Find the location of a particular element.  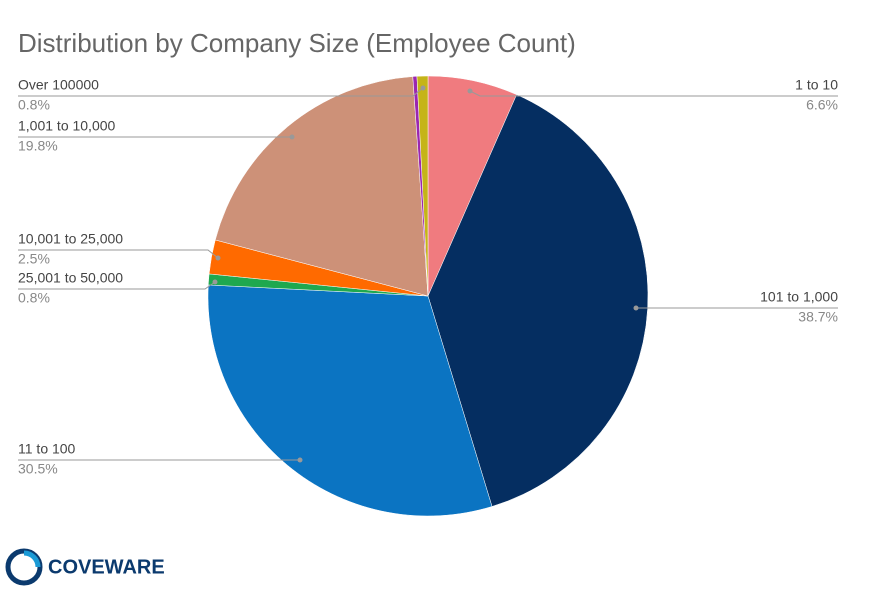

slice-name: Over 100000 is located at coordinates (58, 85).